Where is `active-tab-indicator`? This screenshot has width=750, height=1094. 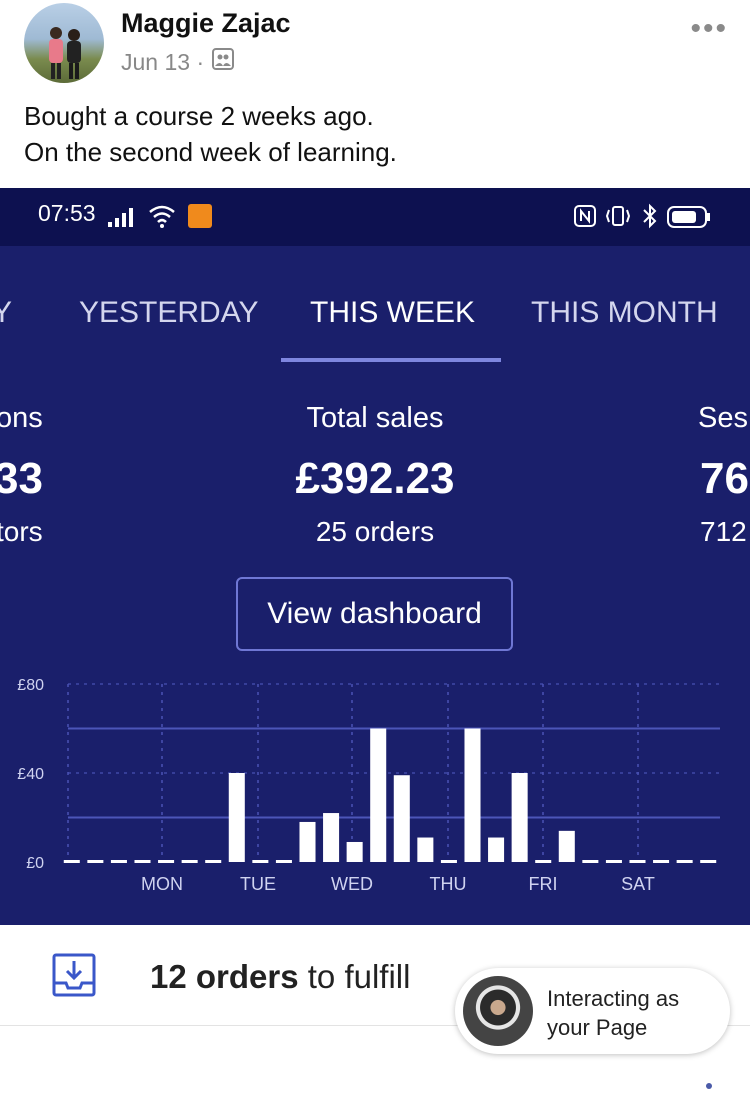 active-tab-indicator is located at coordinates (391, 360).